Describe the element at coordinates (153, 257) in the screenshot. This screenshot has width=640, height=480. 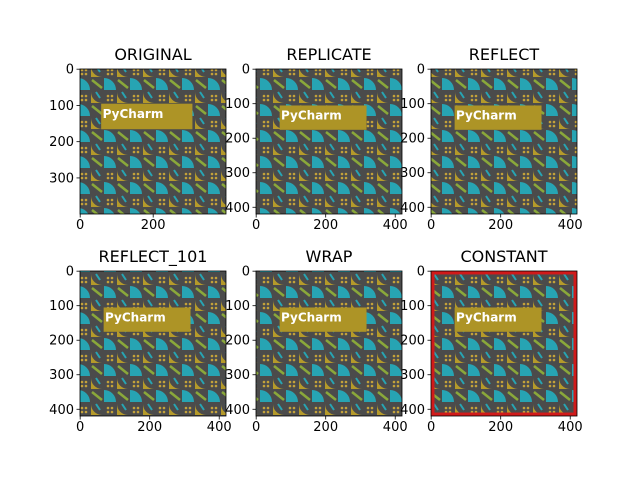
I see `subplot-title: REFLECT_101` at that location.